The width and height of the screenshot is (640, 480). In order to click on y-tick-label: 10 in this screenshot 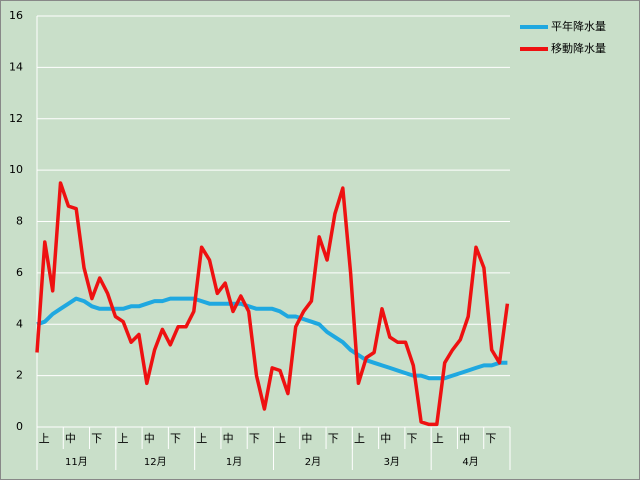, I will do `click(16, 169)`.